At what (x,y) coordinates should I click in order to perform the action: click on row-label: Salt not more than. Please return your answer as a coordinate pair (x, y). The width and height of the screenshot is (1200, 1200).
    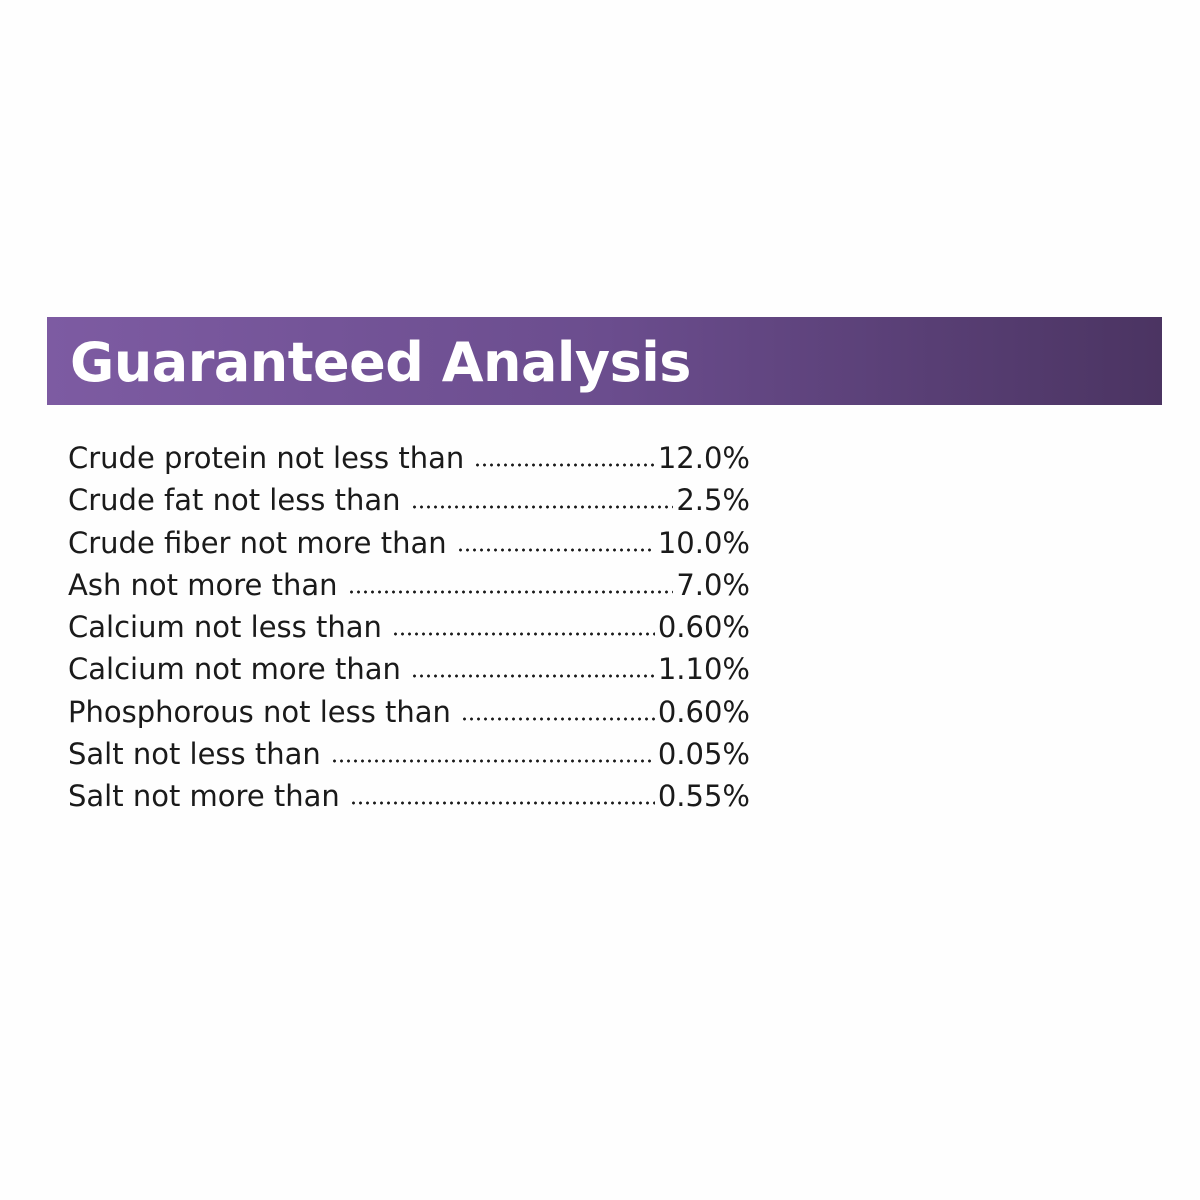
    Looking at the image, I should click on (204, 796).